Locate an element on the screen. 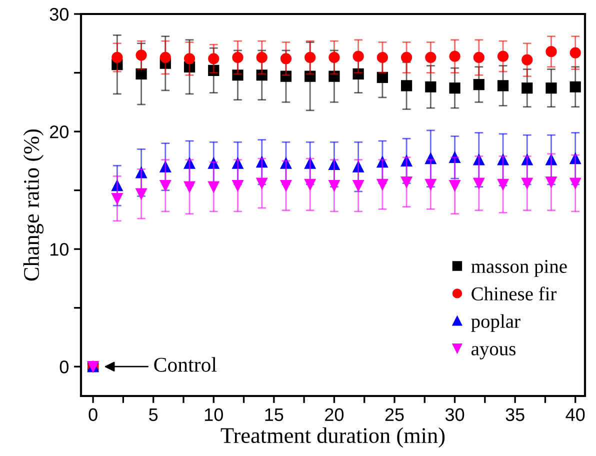 This screenshot has width=596, height=456. y-tick-label: 30 is located at coordinates (59, 14).